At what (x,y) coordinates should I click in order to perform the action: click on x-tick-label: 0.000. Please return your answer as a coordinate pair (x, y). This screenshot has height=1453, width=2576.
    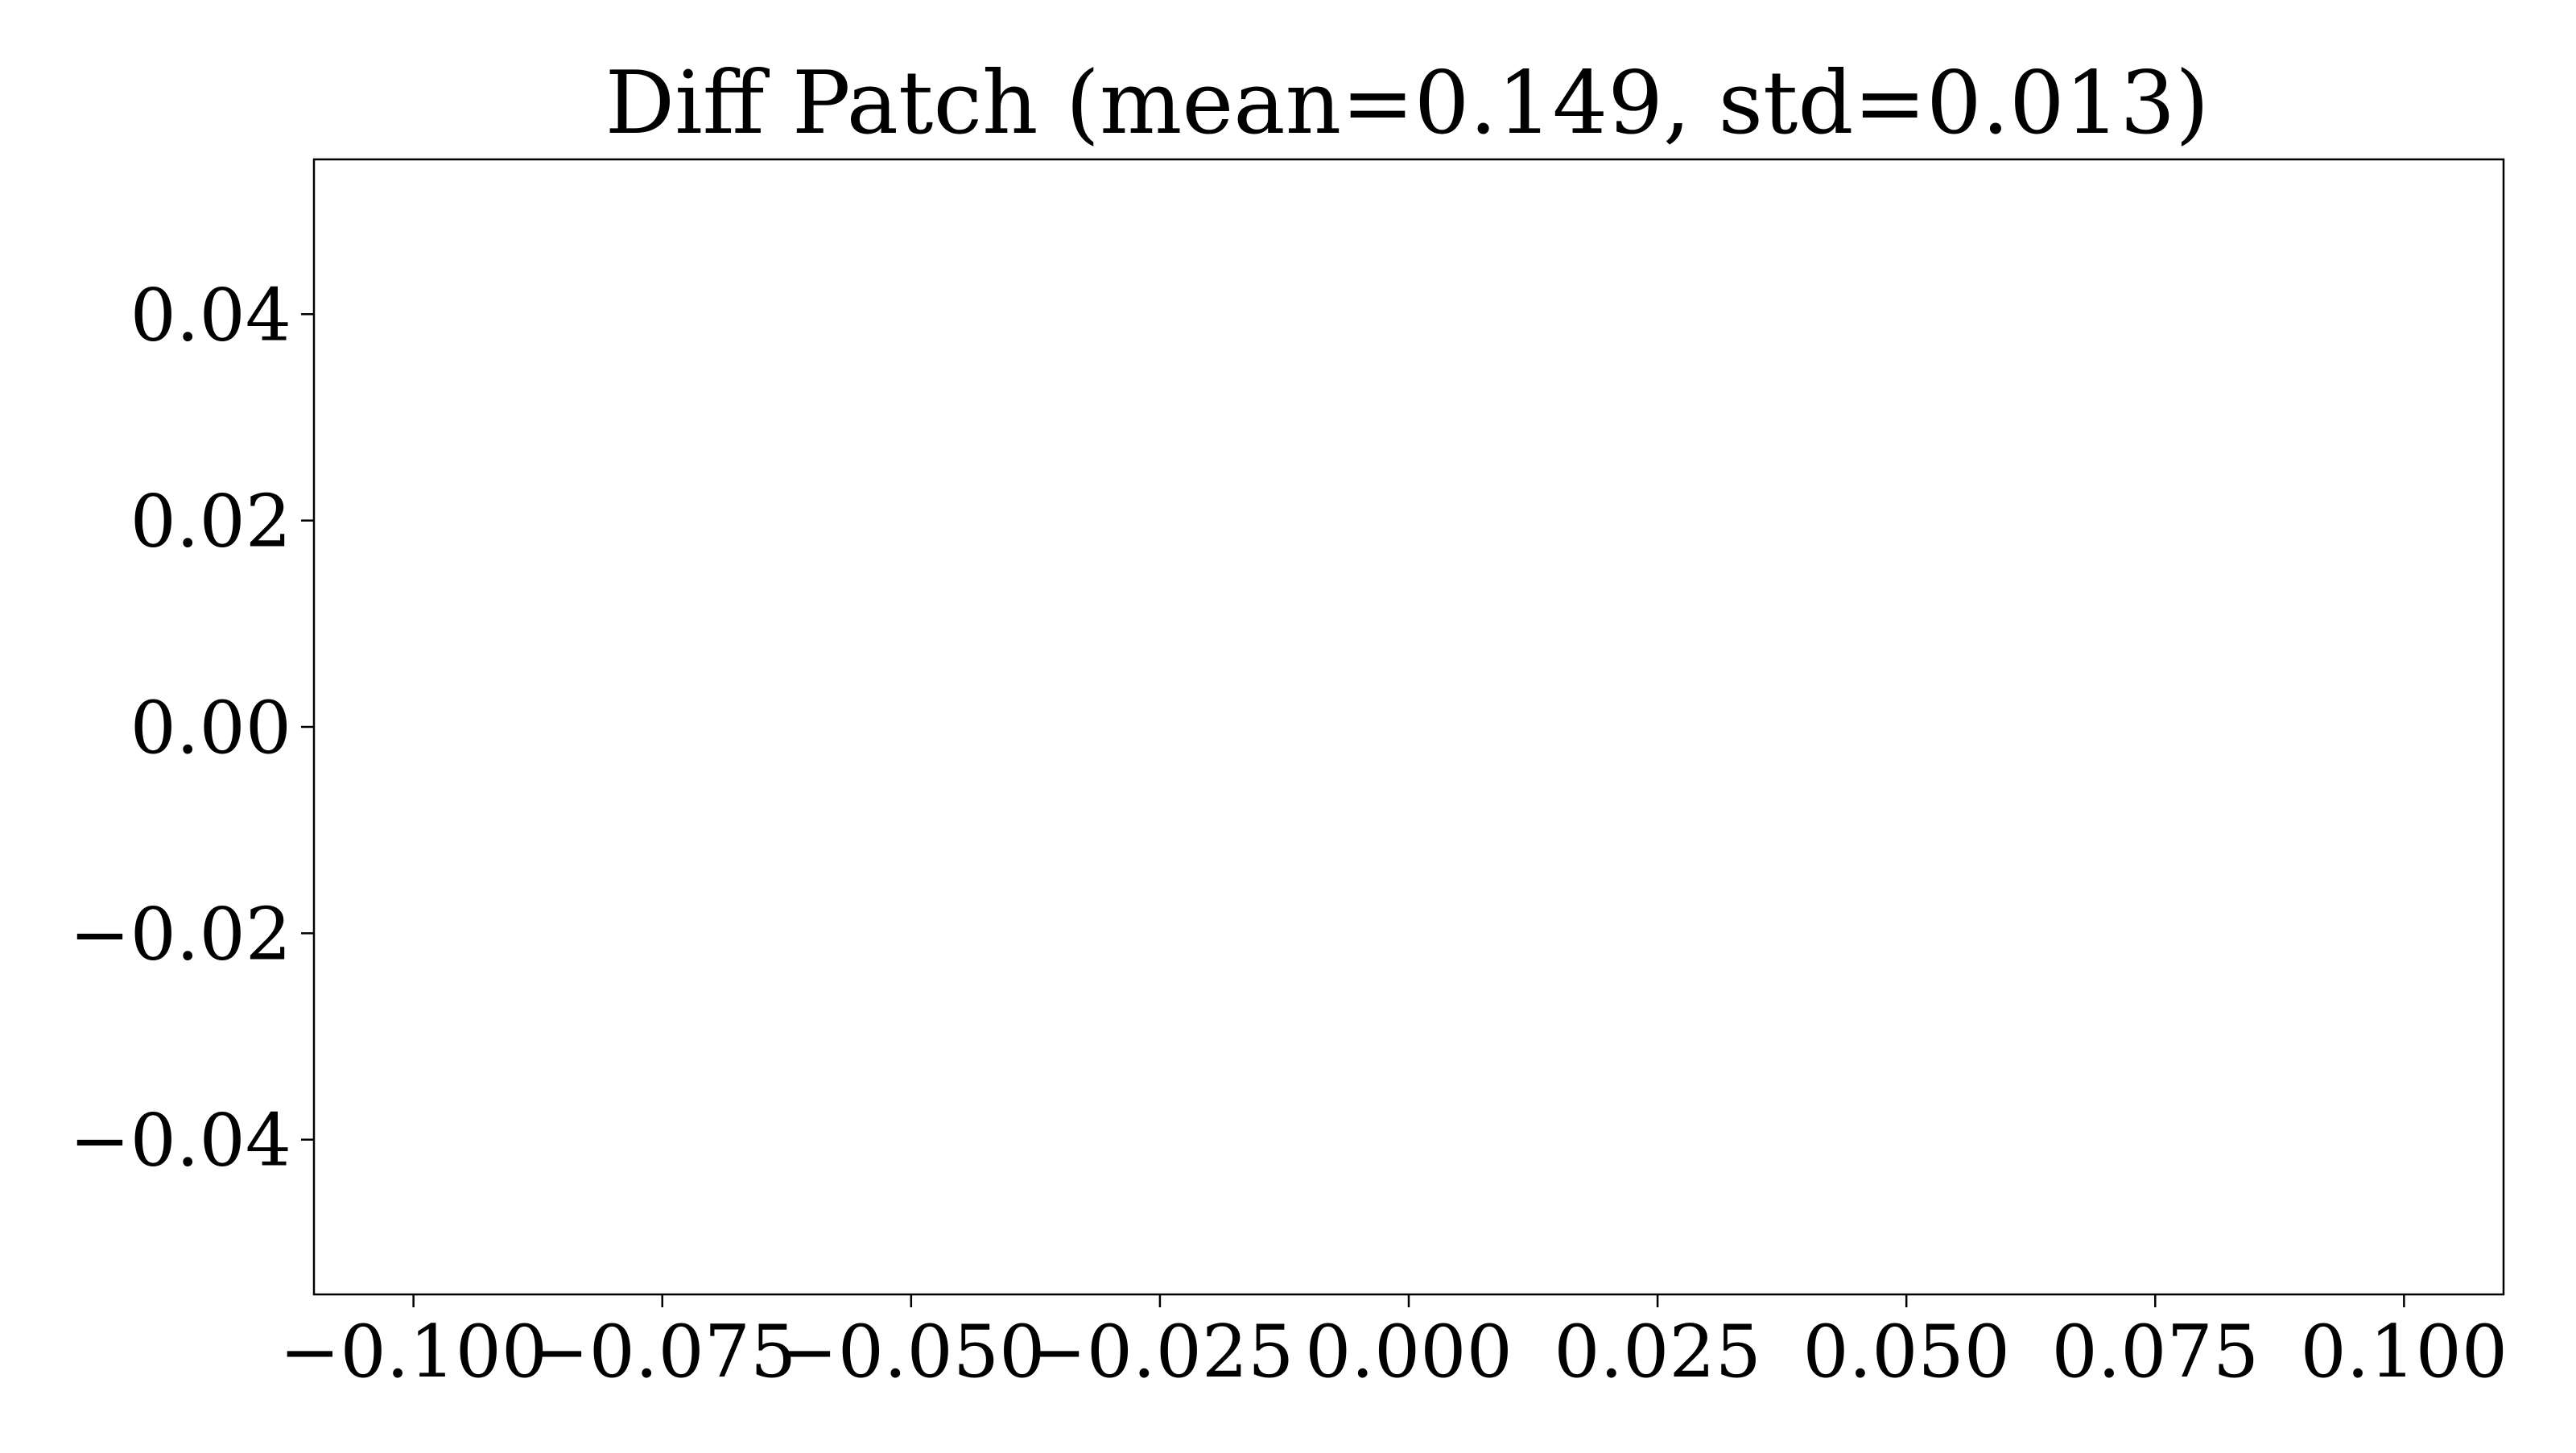
    Looking at the image, I should click on (1409, 1352).